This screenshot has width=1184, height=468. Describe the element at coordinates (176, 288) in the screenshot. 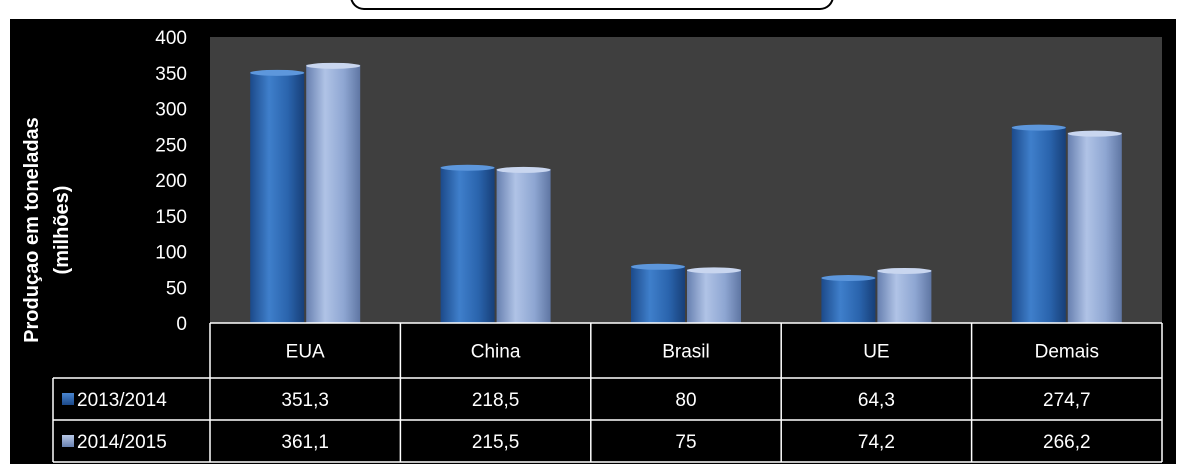

I see `y-tick-label: 50` at that location.